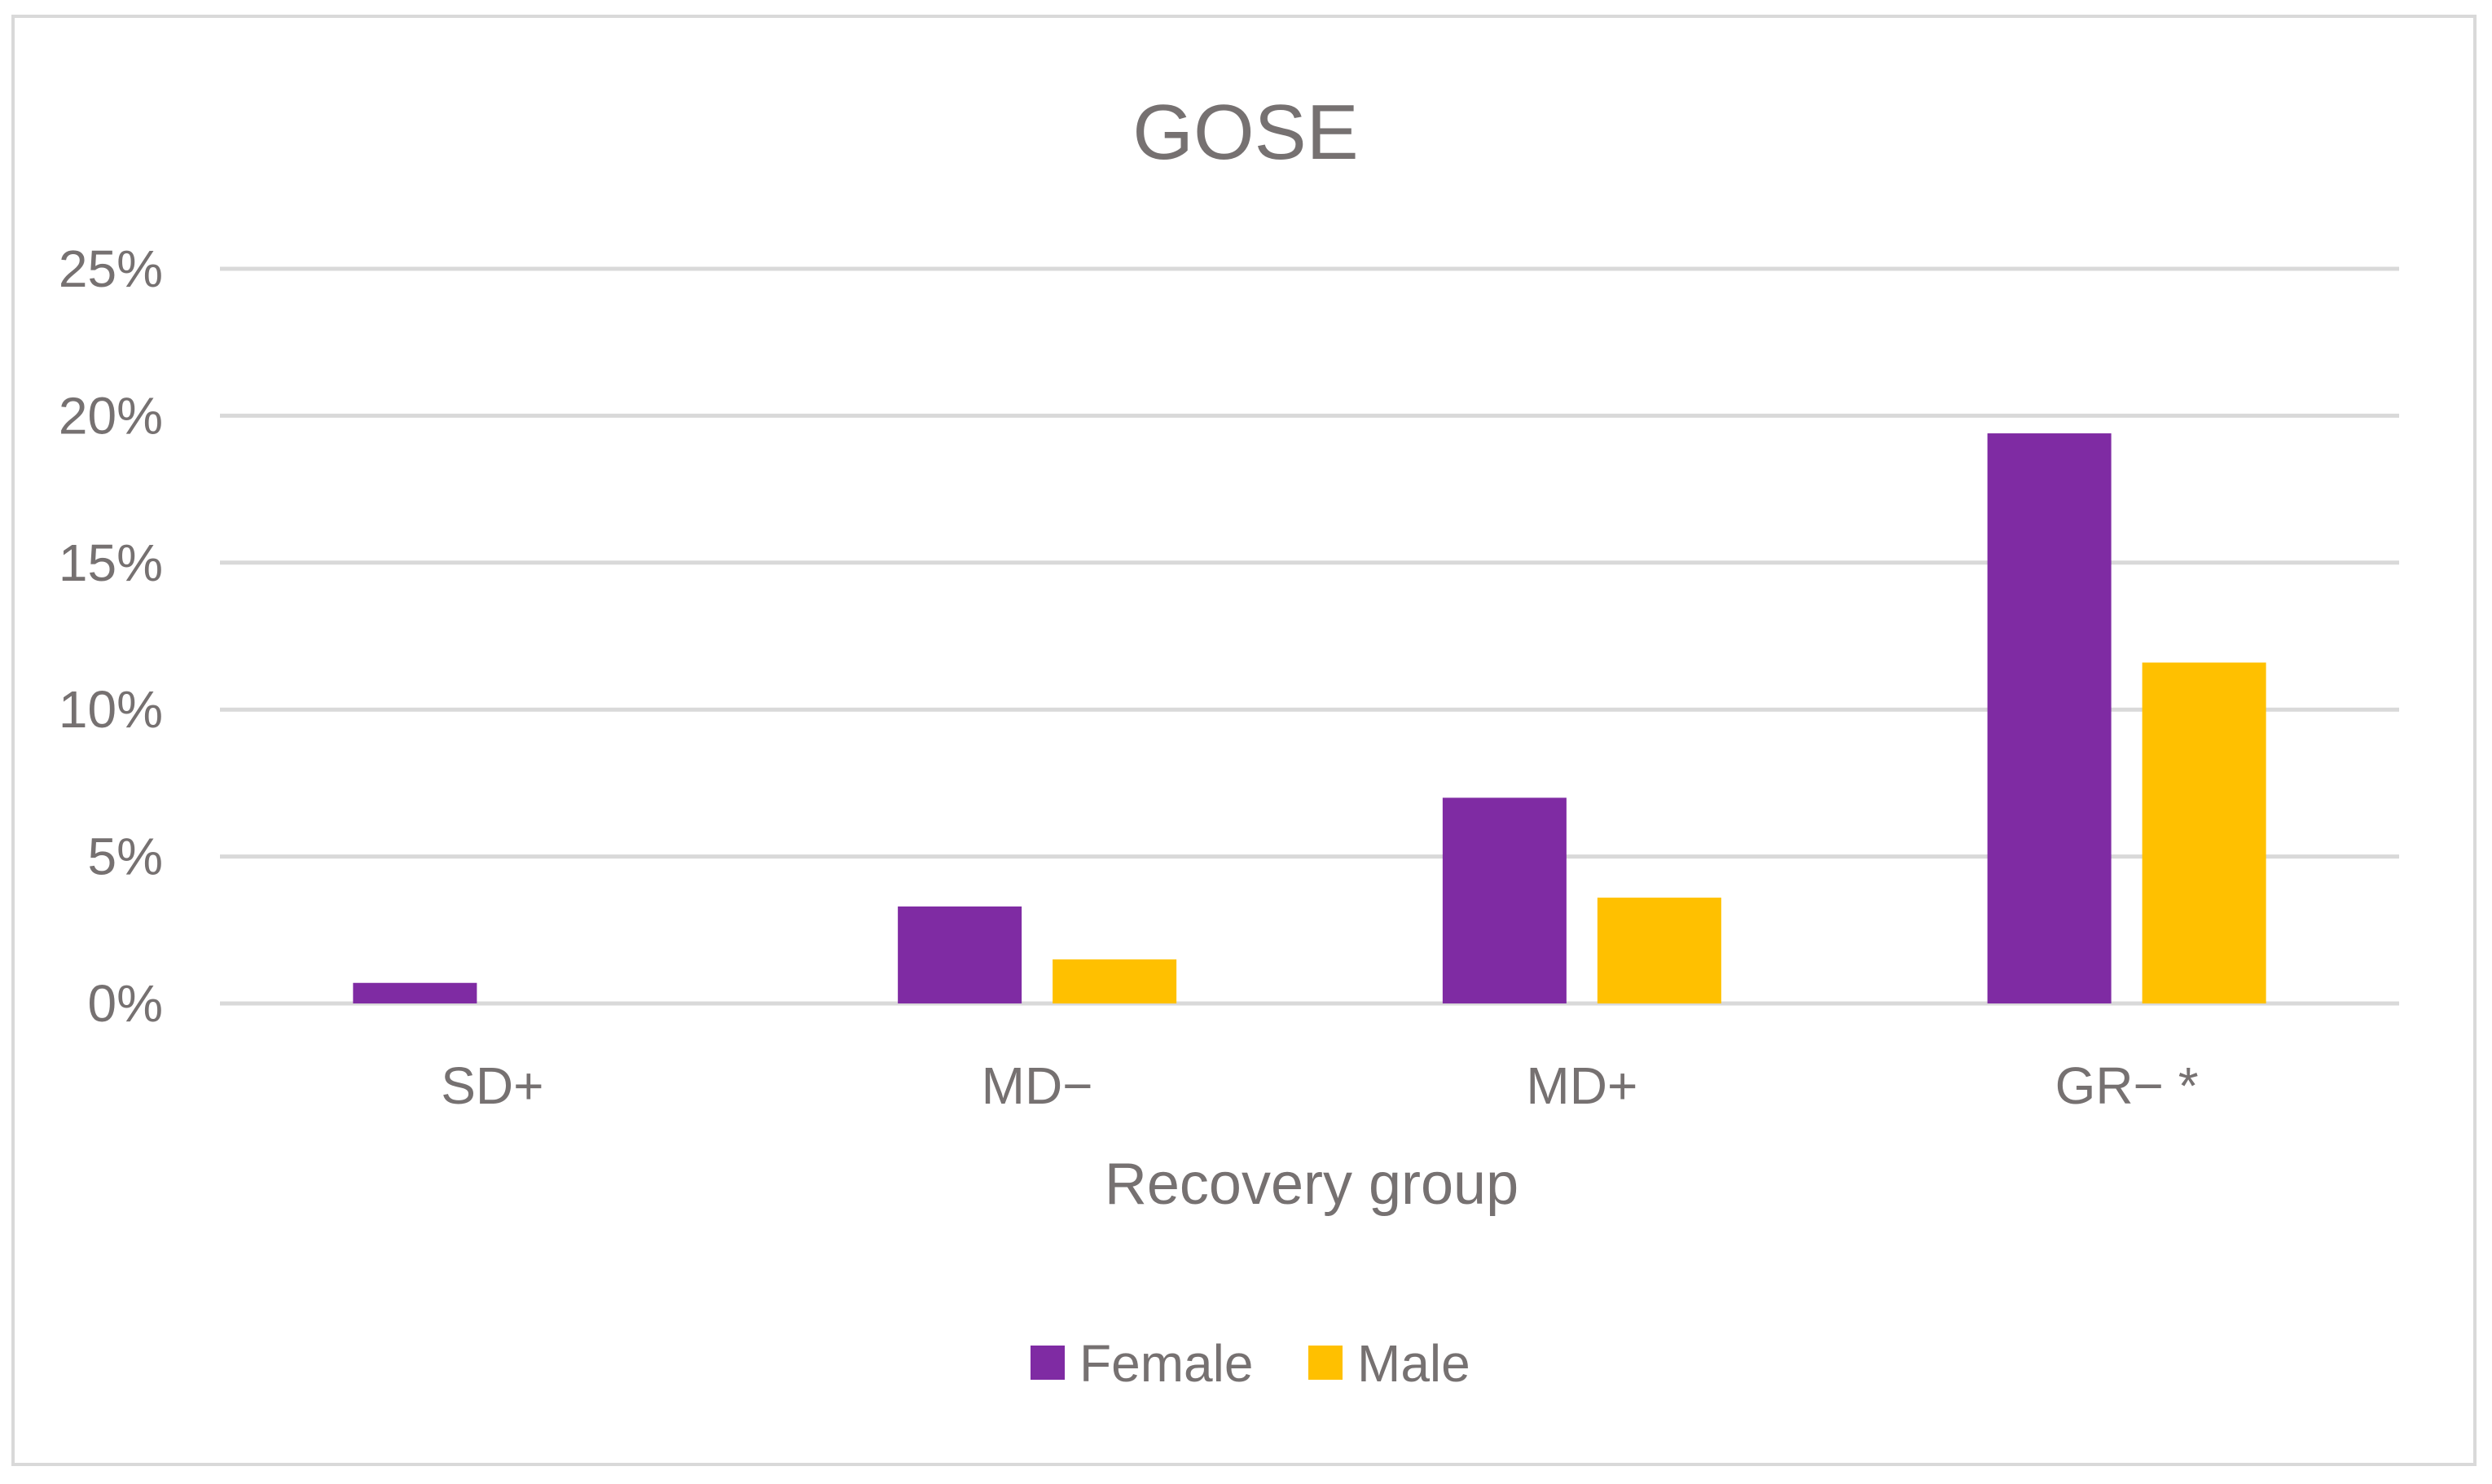 The image size is (2492, 1484). Describe the element at coordinates (126, 857) in the screenshot. I see `y-tick-label: 5%` at that location.